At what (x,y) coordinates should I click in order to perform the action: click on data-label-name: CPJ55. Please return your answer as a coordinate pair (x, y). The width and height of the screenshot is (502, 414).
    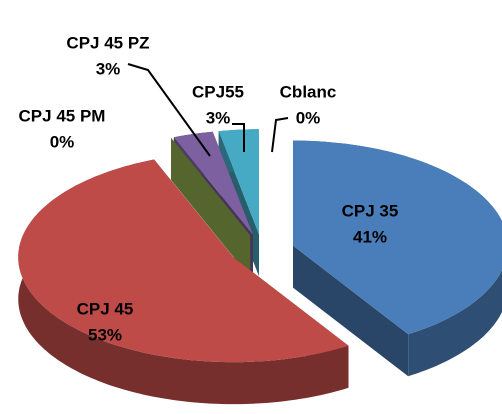
    Looking at the image, I should click on (218, 91).